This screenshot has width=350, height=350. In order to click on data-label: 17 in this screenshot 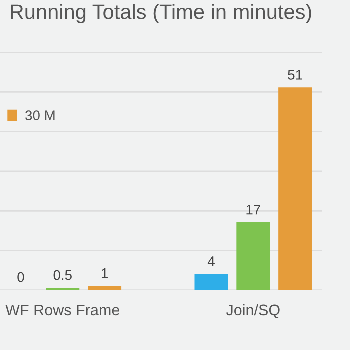, I will do `click(253, 210)`.